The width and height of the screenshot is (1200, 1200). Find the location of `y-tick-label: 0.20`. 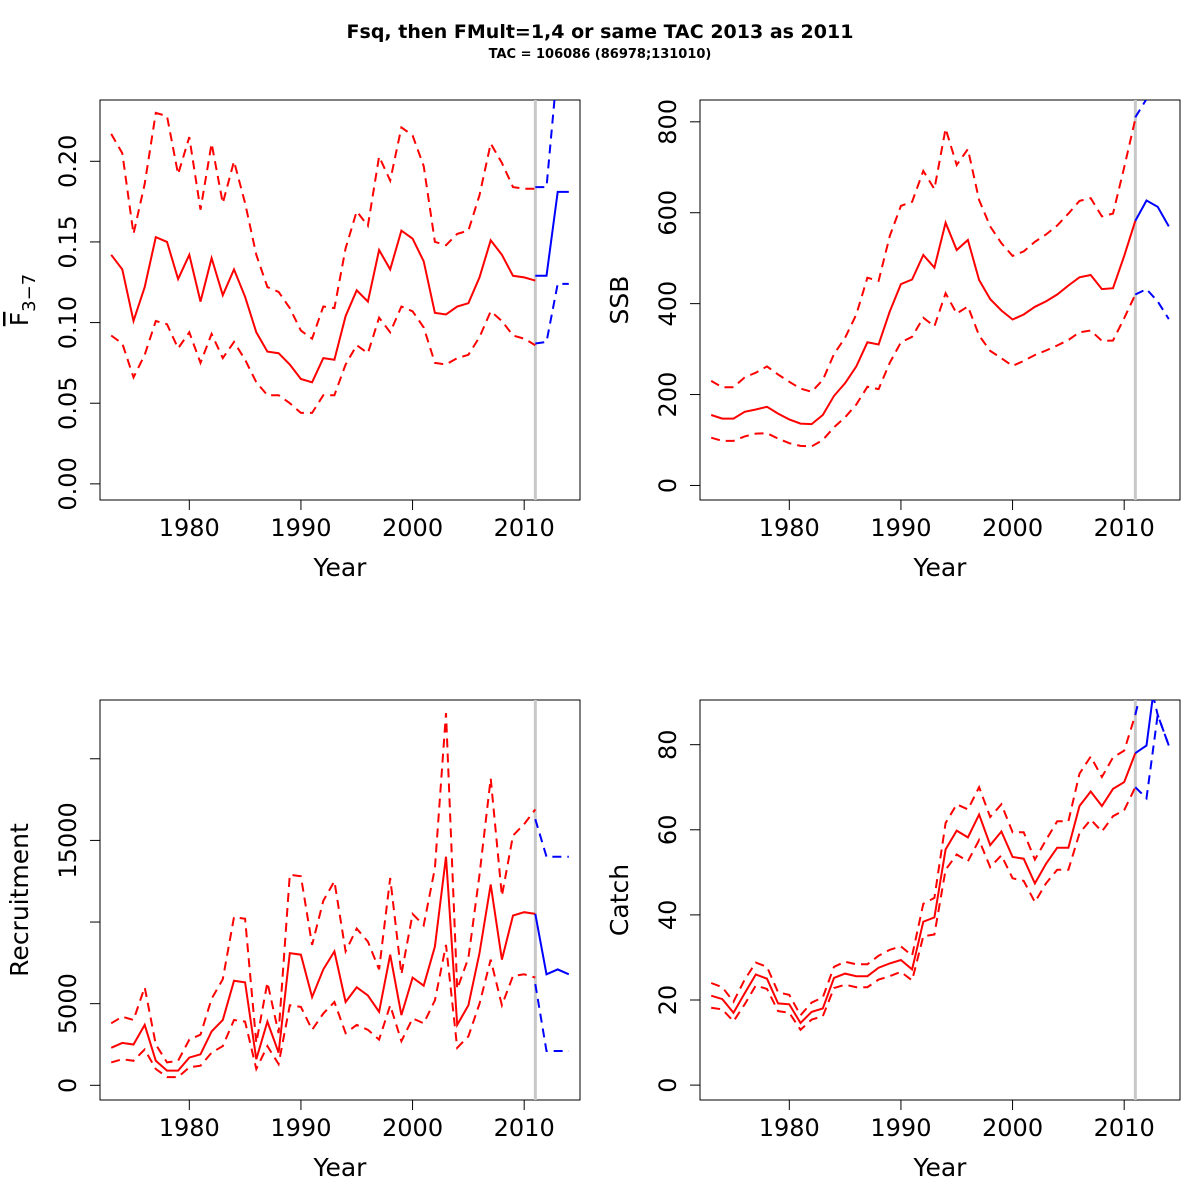

y-tick-label: 0.20 is located at coordinates (68, 161).